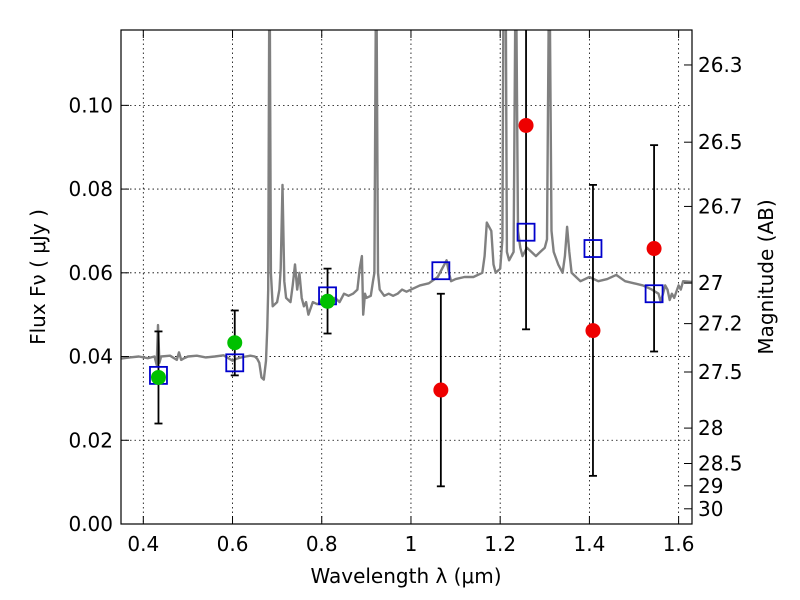  I want to click on x-tick-labels: 0.4 0.6 0.8 1 1.2 1.4 1.6, so click(410, 544).